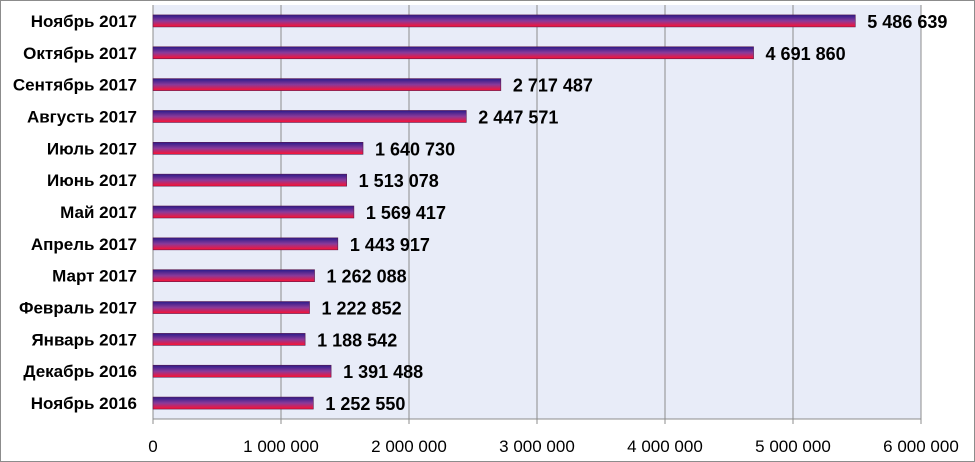  What do you see at coordinates (921, 446) in the screenshot?
I see `x-tick-label: 6 000 000` at bounding box center [921, 446].